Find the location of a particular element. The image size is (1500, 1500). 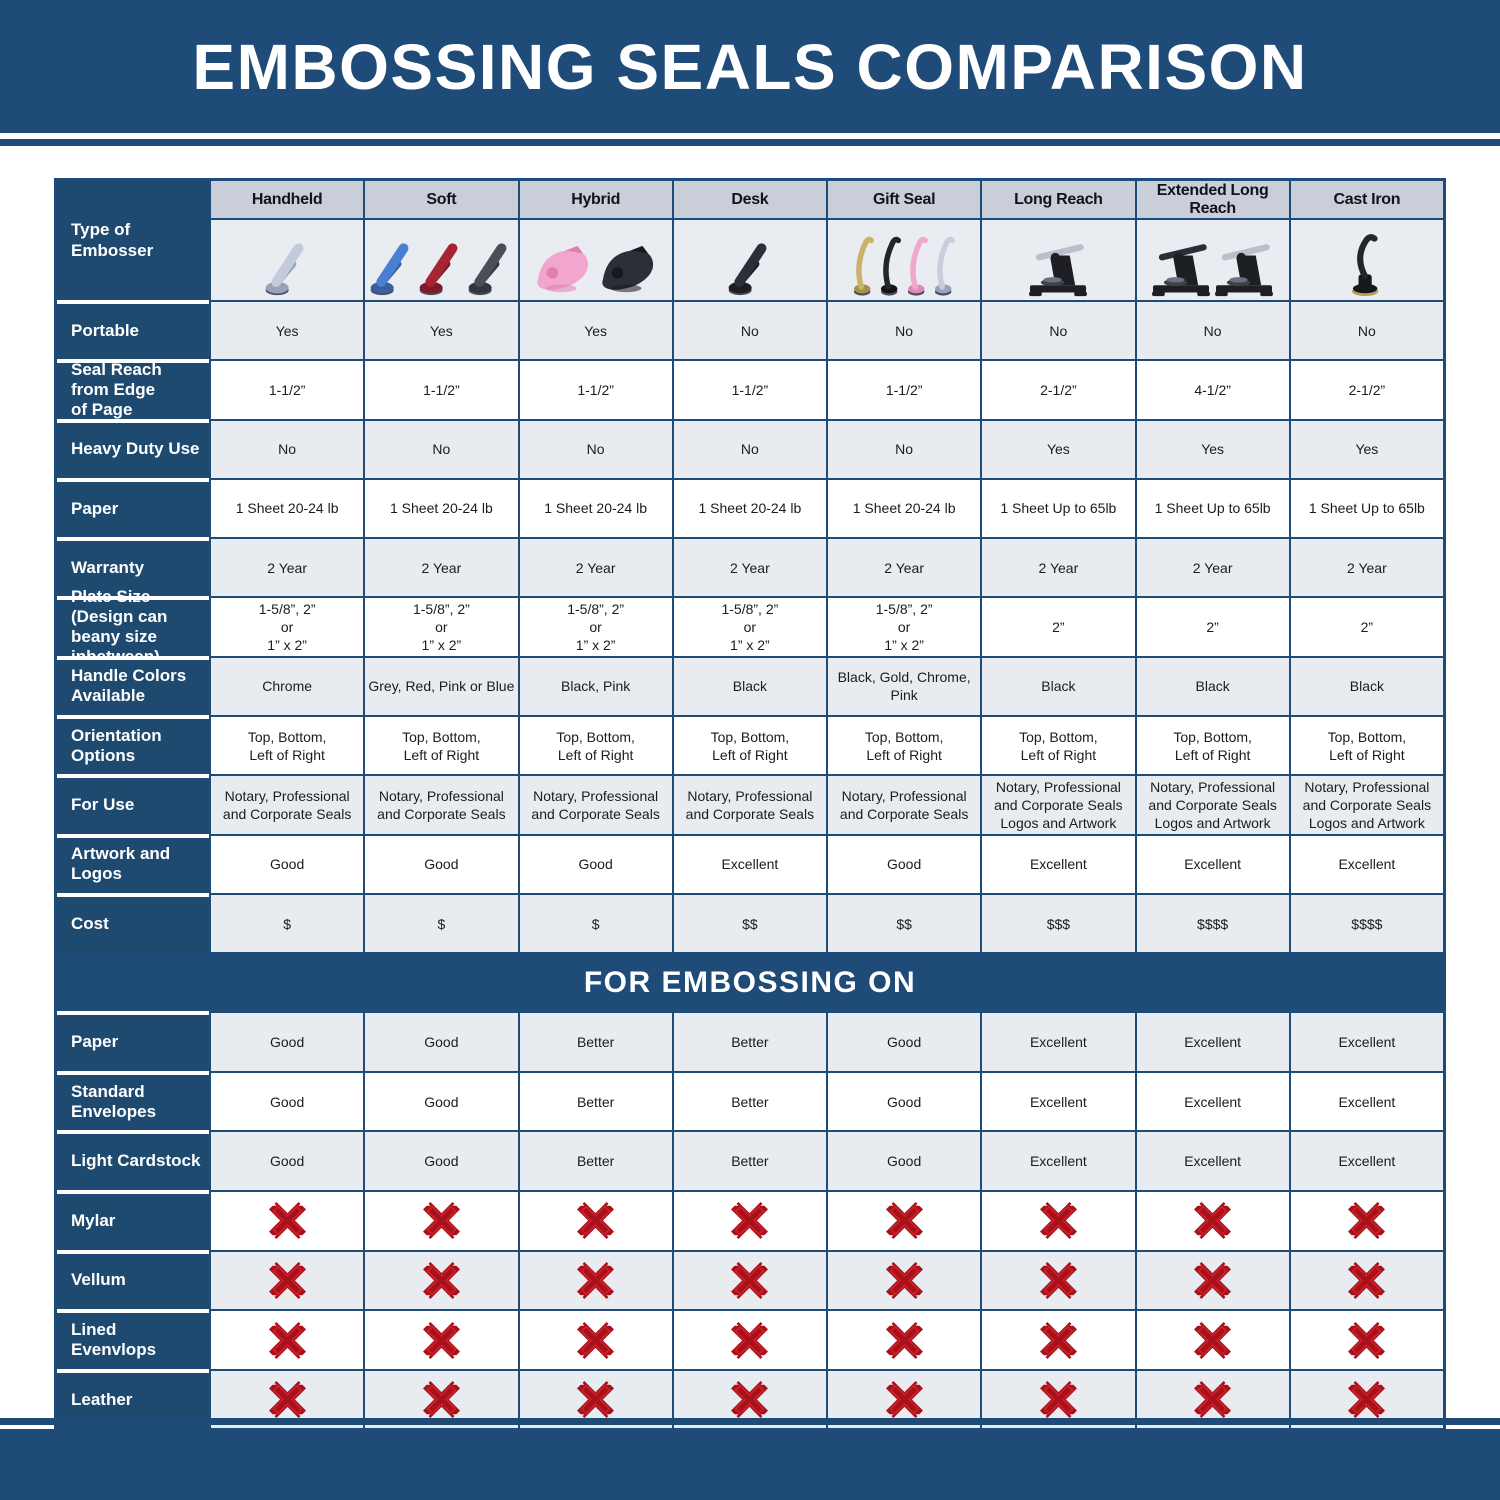

page-title: EMBOSSING SEALS COMPARISON is located at coordinates (750, 66).